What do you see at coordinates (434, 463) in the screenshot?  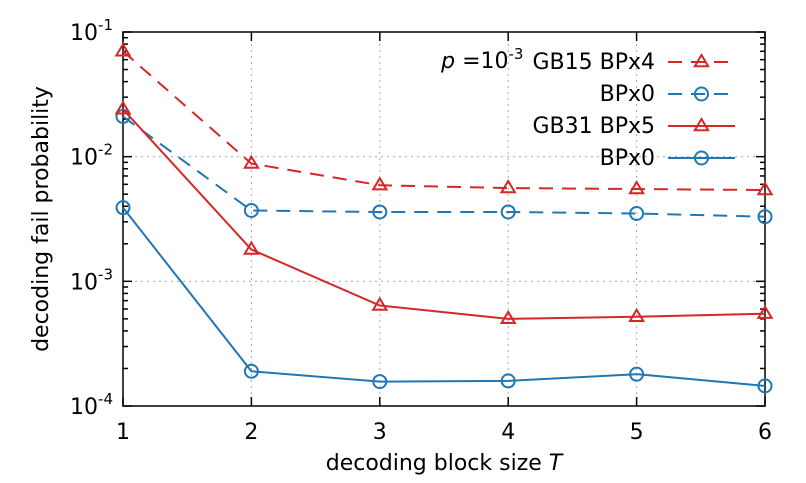 I see `x-axis-label-text: decoding block size` at bounding box center [434, 463].